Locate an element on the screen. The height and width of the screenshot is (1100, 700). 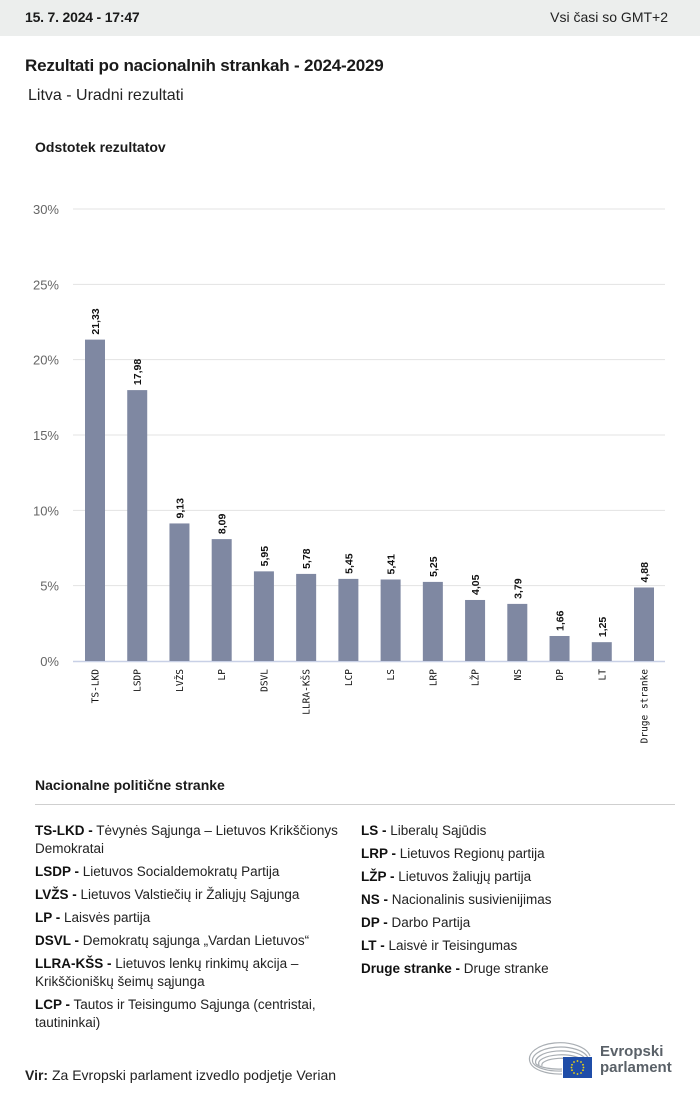
value-label: 1,66 is located at coordinates (561, 620).